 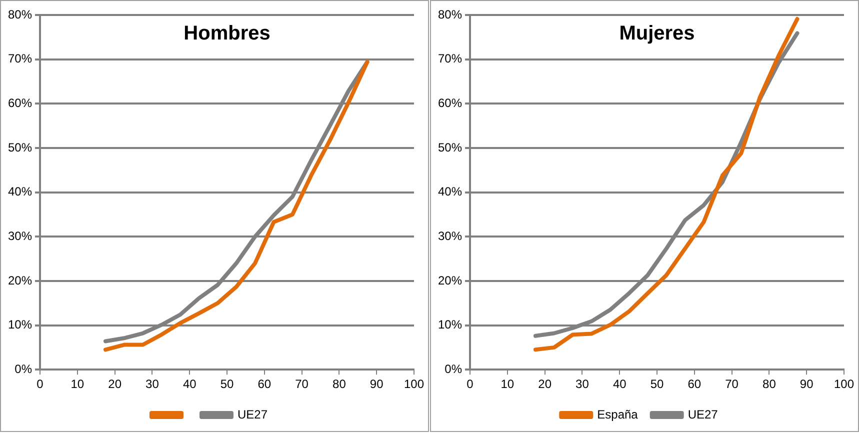 What do you see at coordinates (227, 33) in the screenshot?
I see `chart-title: Hombres` at bounding box center [227, 33].